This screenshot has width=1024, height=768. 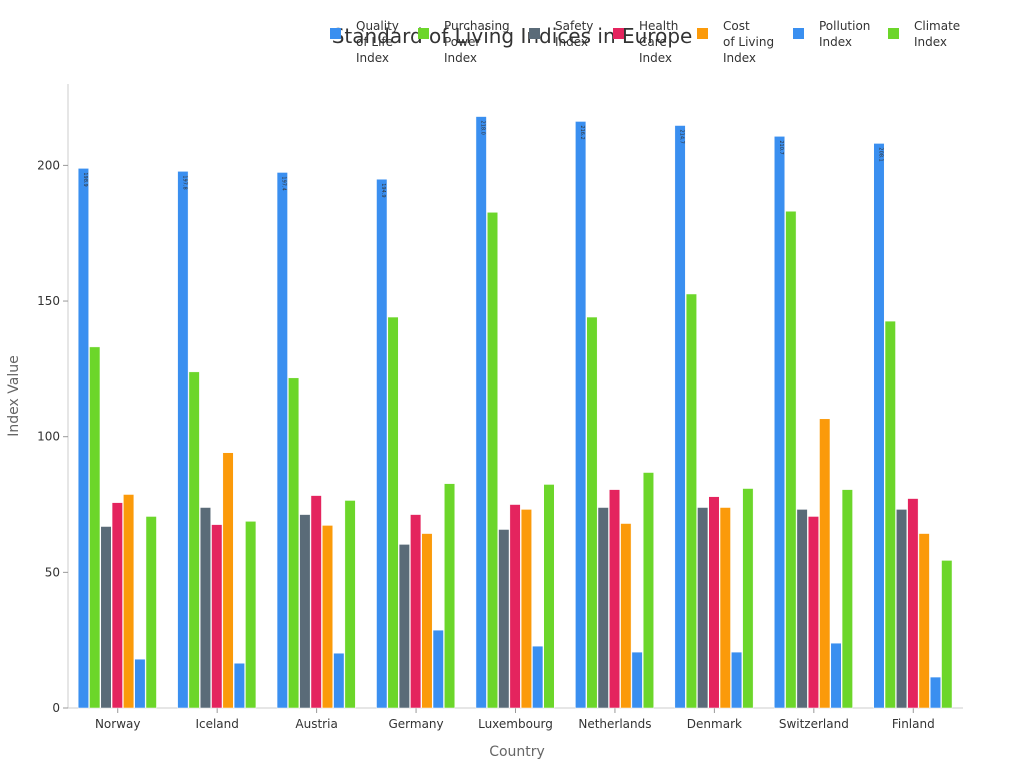 I want to click on y-tick-label: 200, so click(x=48, y=165).